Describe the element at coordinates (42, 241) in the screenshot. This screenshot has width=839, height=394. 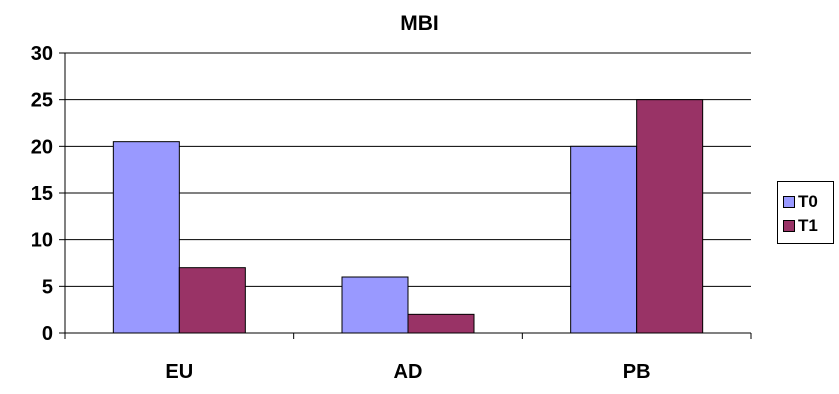
I see `y-tick-label-10: 10` at that location.